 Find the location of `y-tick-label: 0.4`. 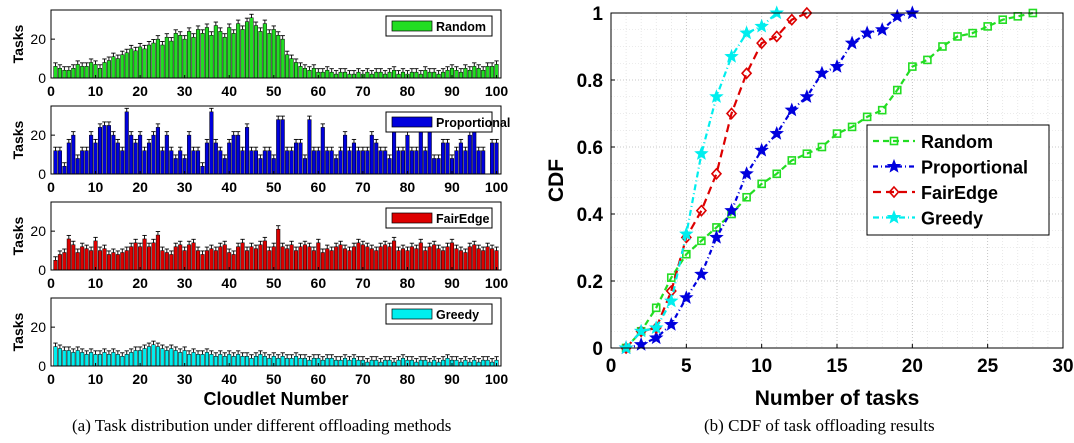

y-tick-label: 0.4 is located at coordinates (590, 215).